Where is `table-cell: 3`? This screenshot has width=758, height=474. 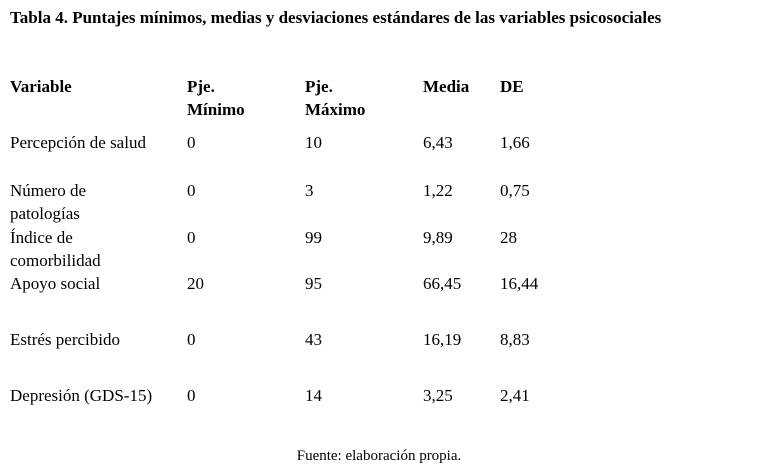 table-cell: 3 is located at coordinates (309, 190).